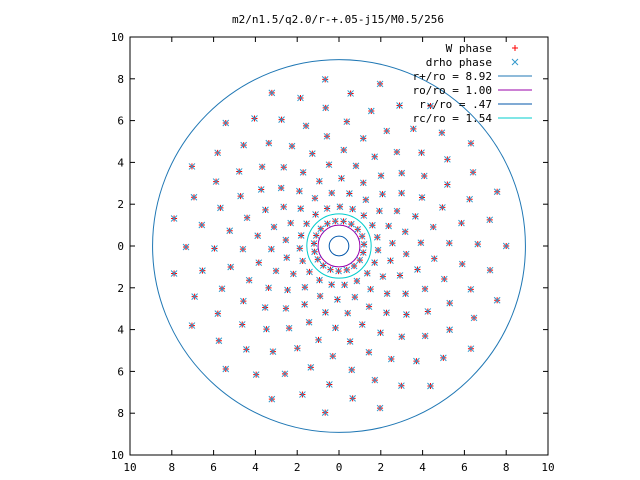 The height and width of the screenshot is (480, 640). Describe the element at coordinates (120, 330) in the screenshot. I see `y-tick-label: 4` at that location.